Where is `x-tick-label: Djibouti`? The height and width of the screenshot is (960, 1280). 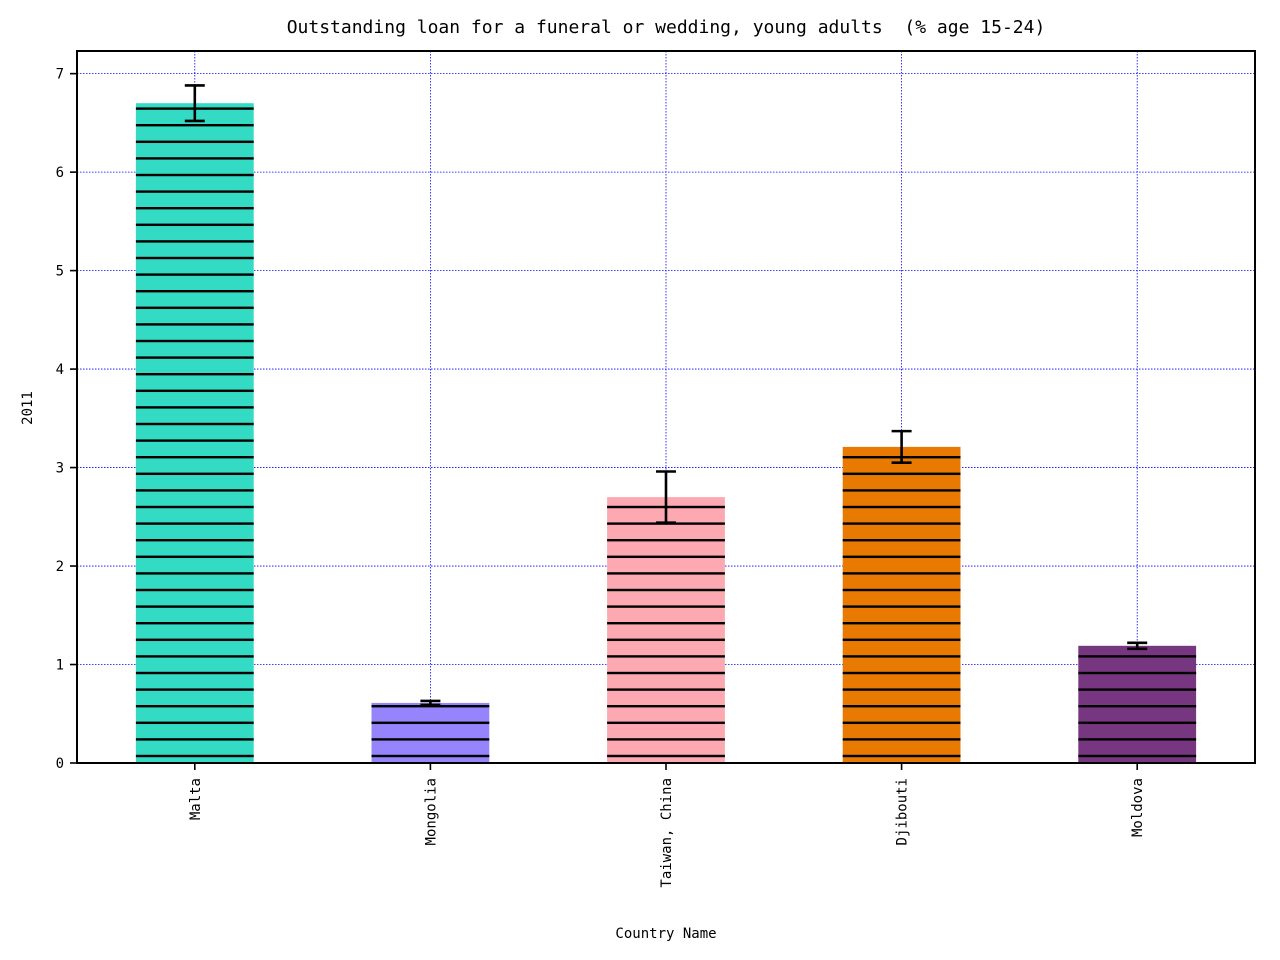 x-tick-label: Djibouti is located at coordinates (903, 811).